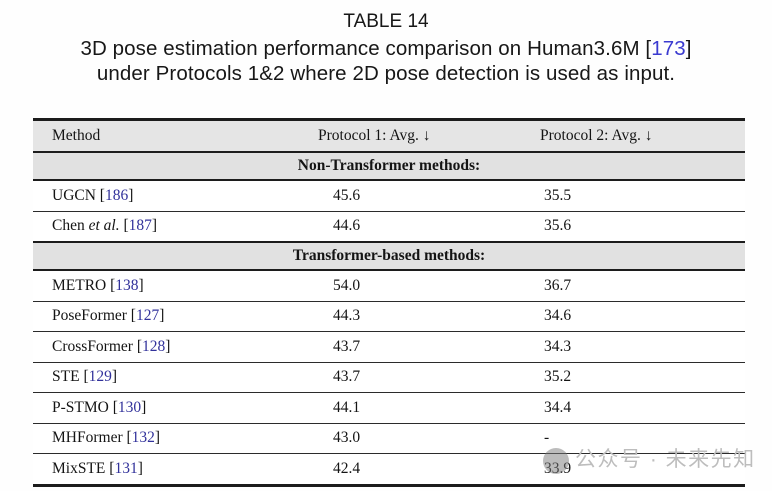 This screenshot has width=772, height=491. What do you see at coordinates (642, 377) in the screenshot?
I see `protocol2-value: 35.2` at bounding box center [642, 377].